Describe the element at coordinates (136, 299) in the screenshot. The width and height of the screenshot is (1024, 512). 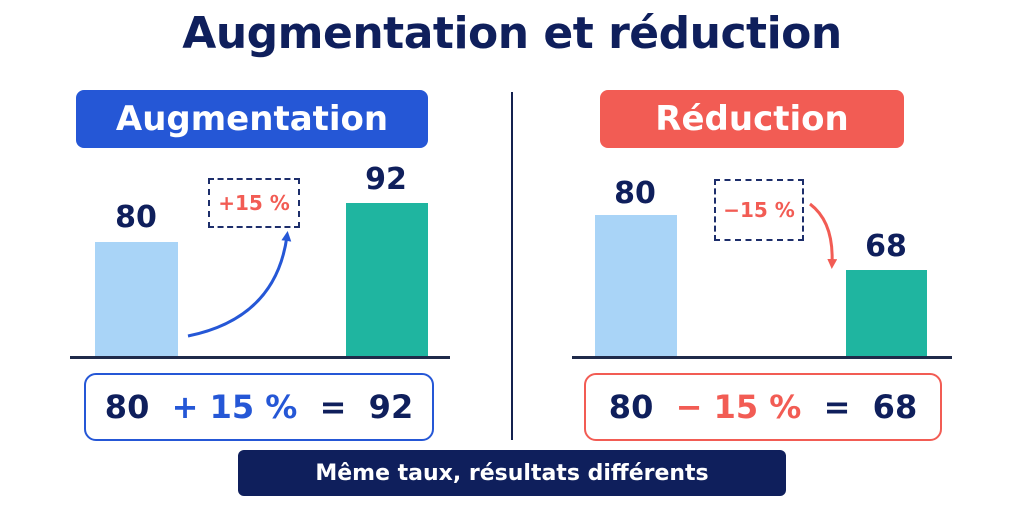
I see `increase-start-bar` at that location.